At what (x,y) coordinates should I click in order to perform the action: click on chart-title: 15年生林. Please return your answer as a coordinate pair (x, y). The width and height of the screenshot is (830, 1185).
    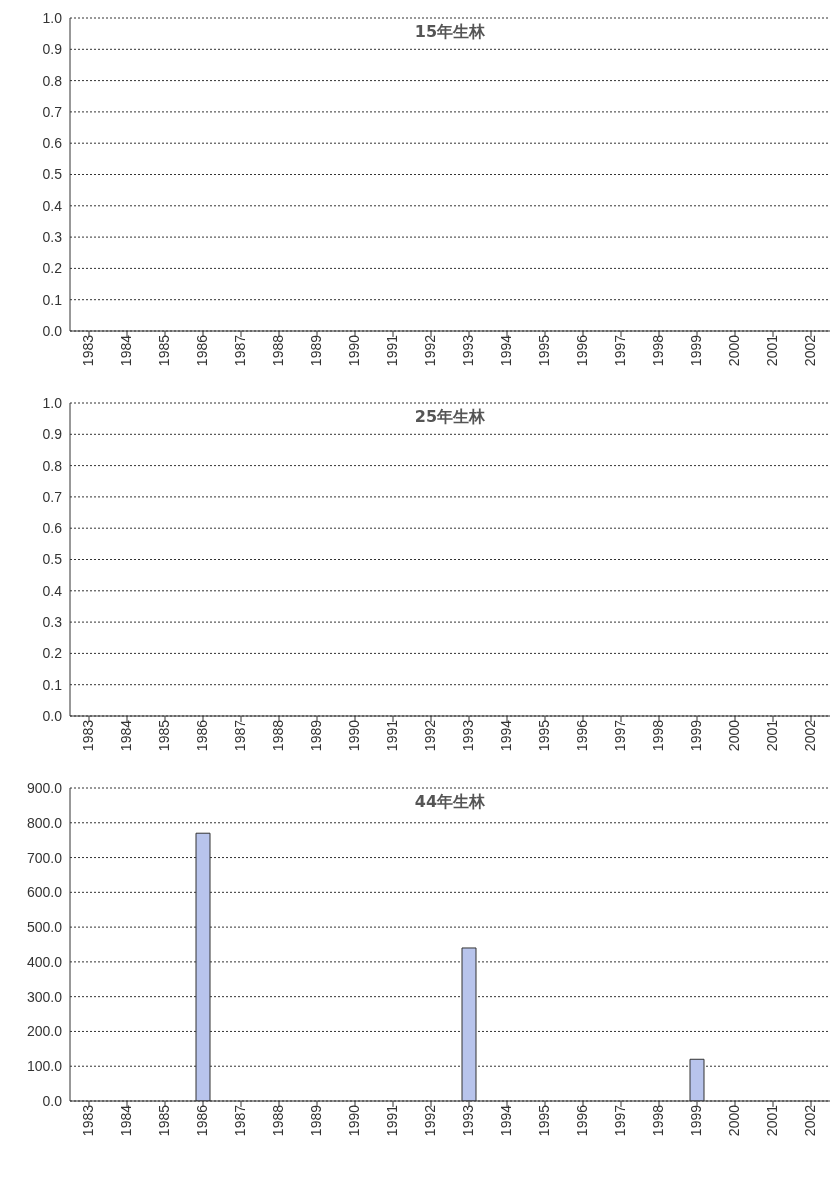
    Looking at the image, I should click on (450, 31).